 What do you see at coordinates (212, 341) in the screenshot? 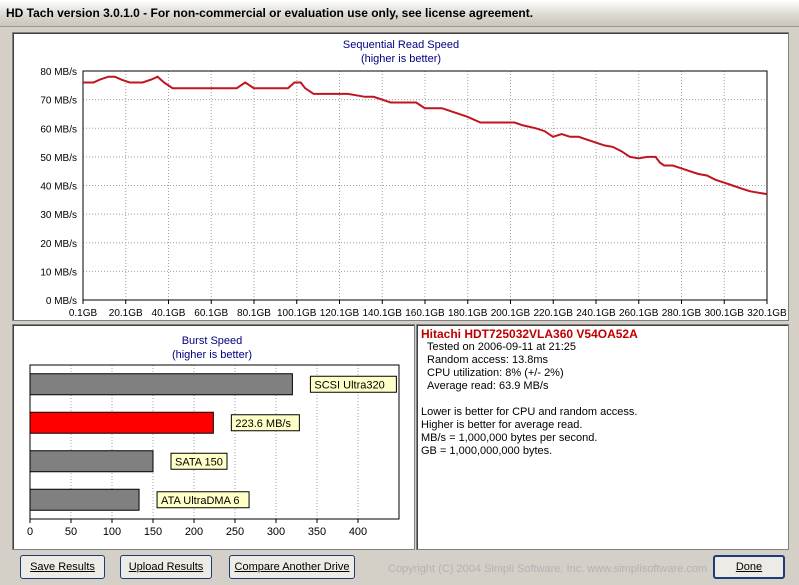
I see `burst-chart-title: Burst Speed` at bounding box center [212, 341].